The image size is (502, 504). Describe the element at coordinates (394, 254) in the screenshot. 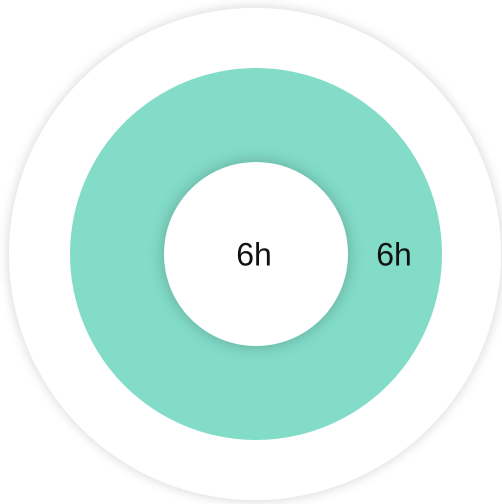

I see `ring-label: 6h` at that location.